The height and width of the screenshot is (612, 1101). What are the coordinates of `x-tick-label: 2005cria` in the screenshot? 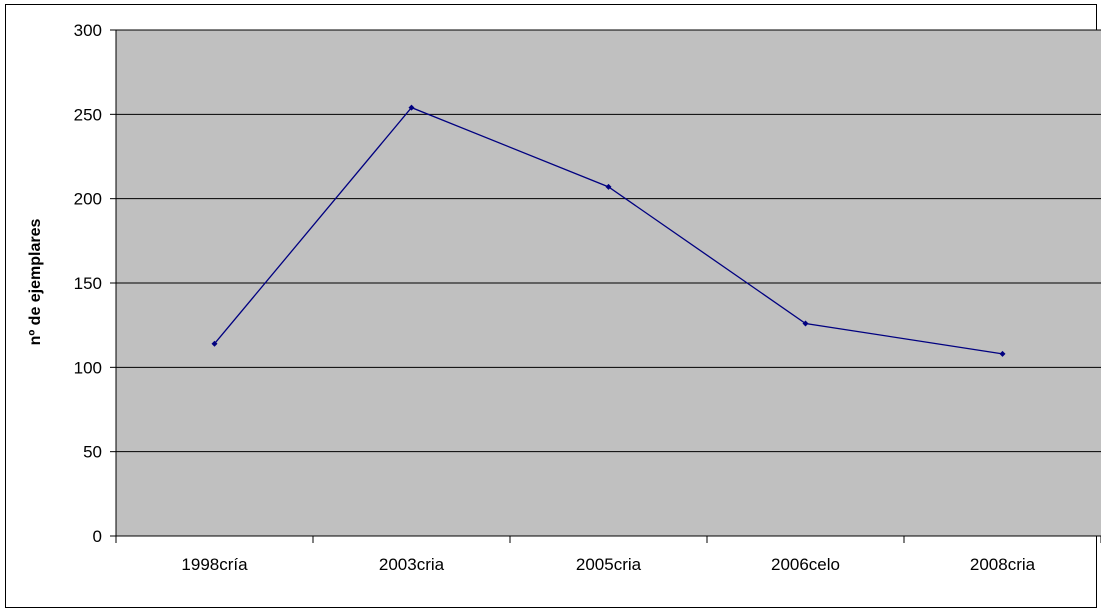 It's located at (609, 564).